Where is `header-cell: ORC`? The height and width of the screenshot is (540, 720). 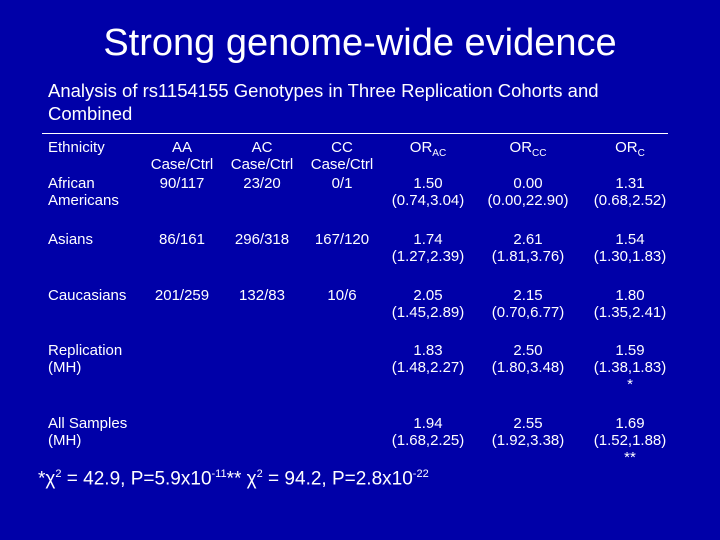 header-cell: ORC is located at coordinates (630, 150).